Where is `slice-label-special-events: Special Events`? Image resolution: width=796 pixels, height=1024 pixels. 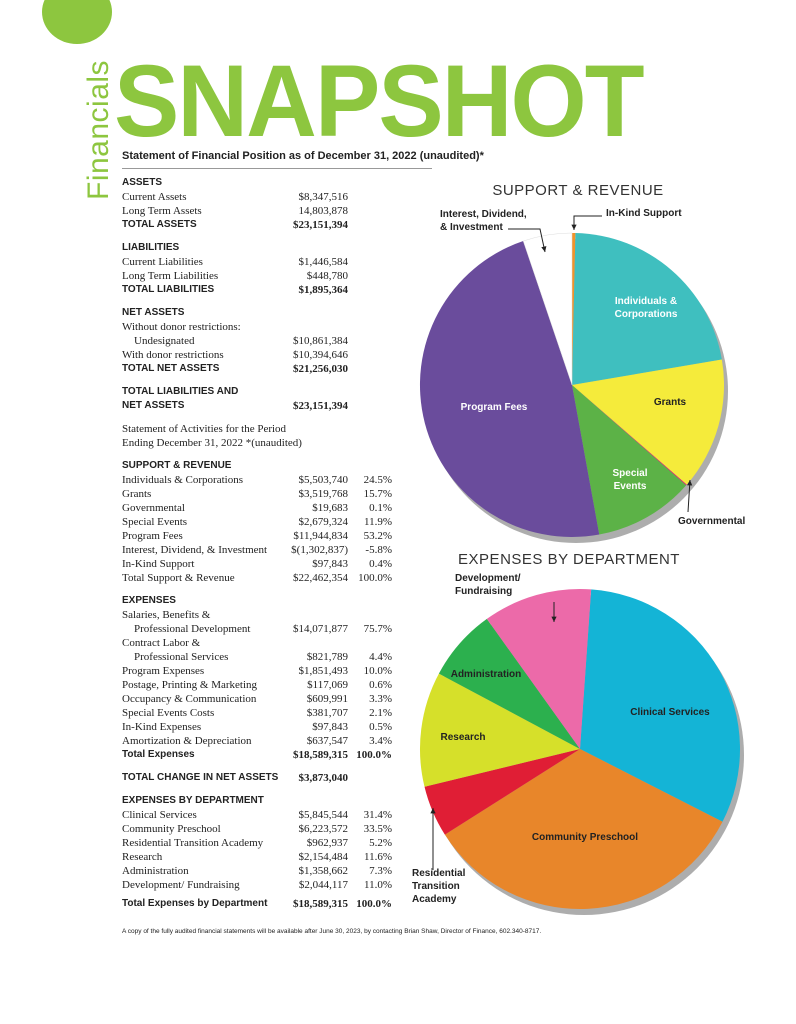 slice-label-special-events: Special Events is located at coordinates (629, 480).